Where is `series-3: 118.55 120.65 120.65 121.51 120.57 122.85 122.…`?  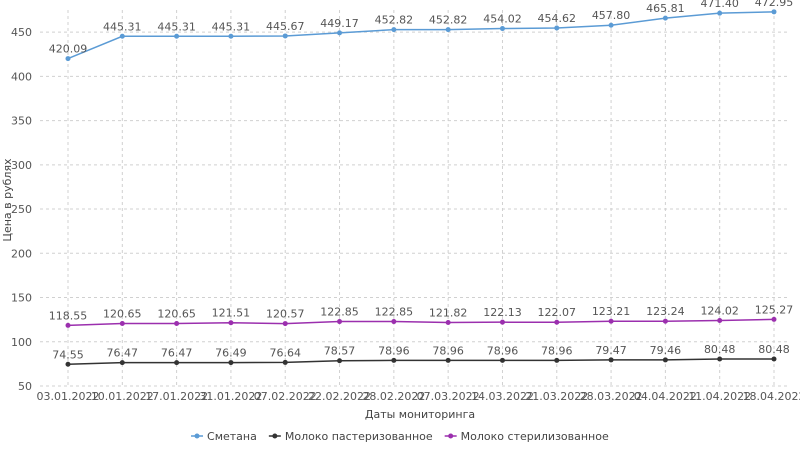 series-3: 118.55 120.65 120.65 121.51 120.57 122.85 122.… is located at coordinates (421, 315).